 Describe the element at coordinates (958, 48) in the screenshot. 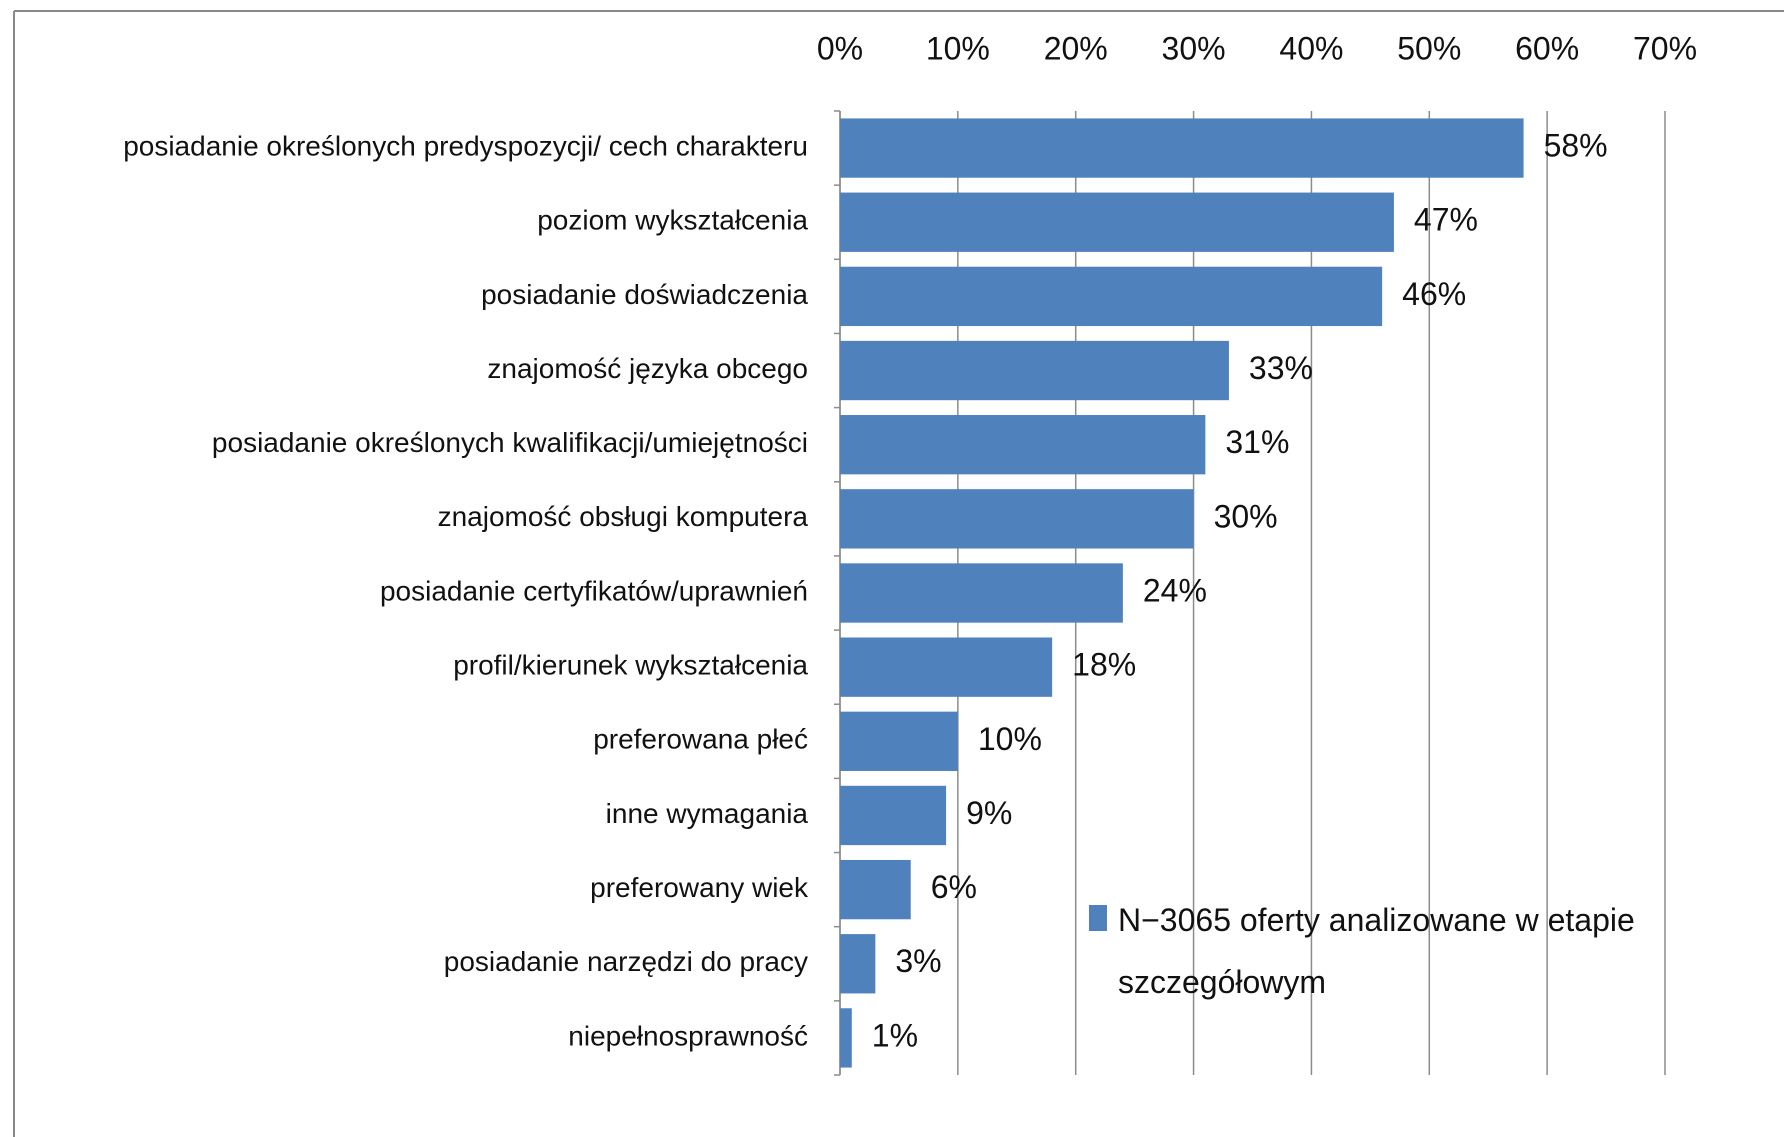

I see `x-tick-label: 10%` at that location.